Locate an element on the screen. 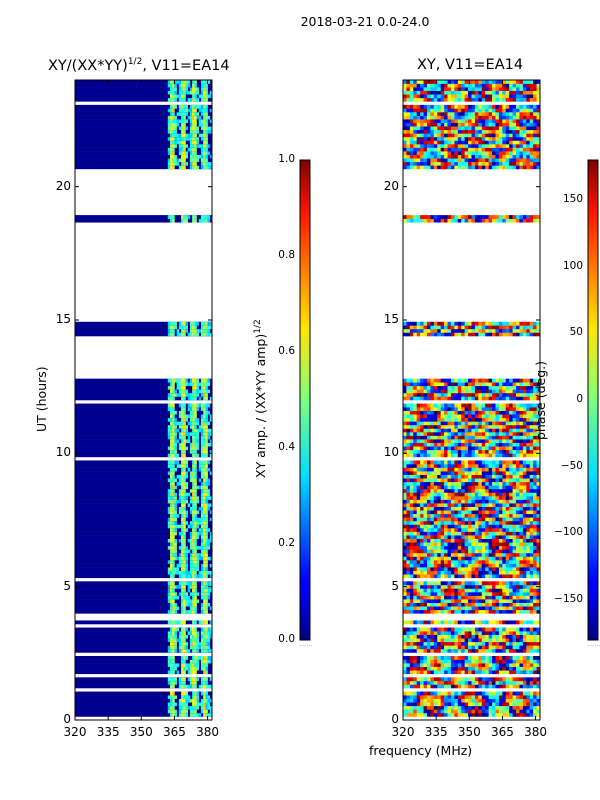 Image resolution: width=600 pixels, height=800 pixels. amplitude-plot-title: XY/(XX*YY)1/2, V11=EA14 is located at coordinates (139, 65).